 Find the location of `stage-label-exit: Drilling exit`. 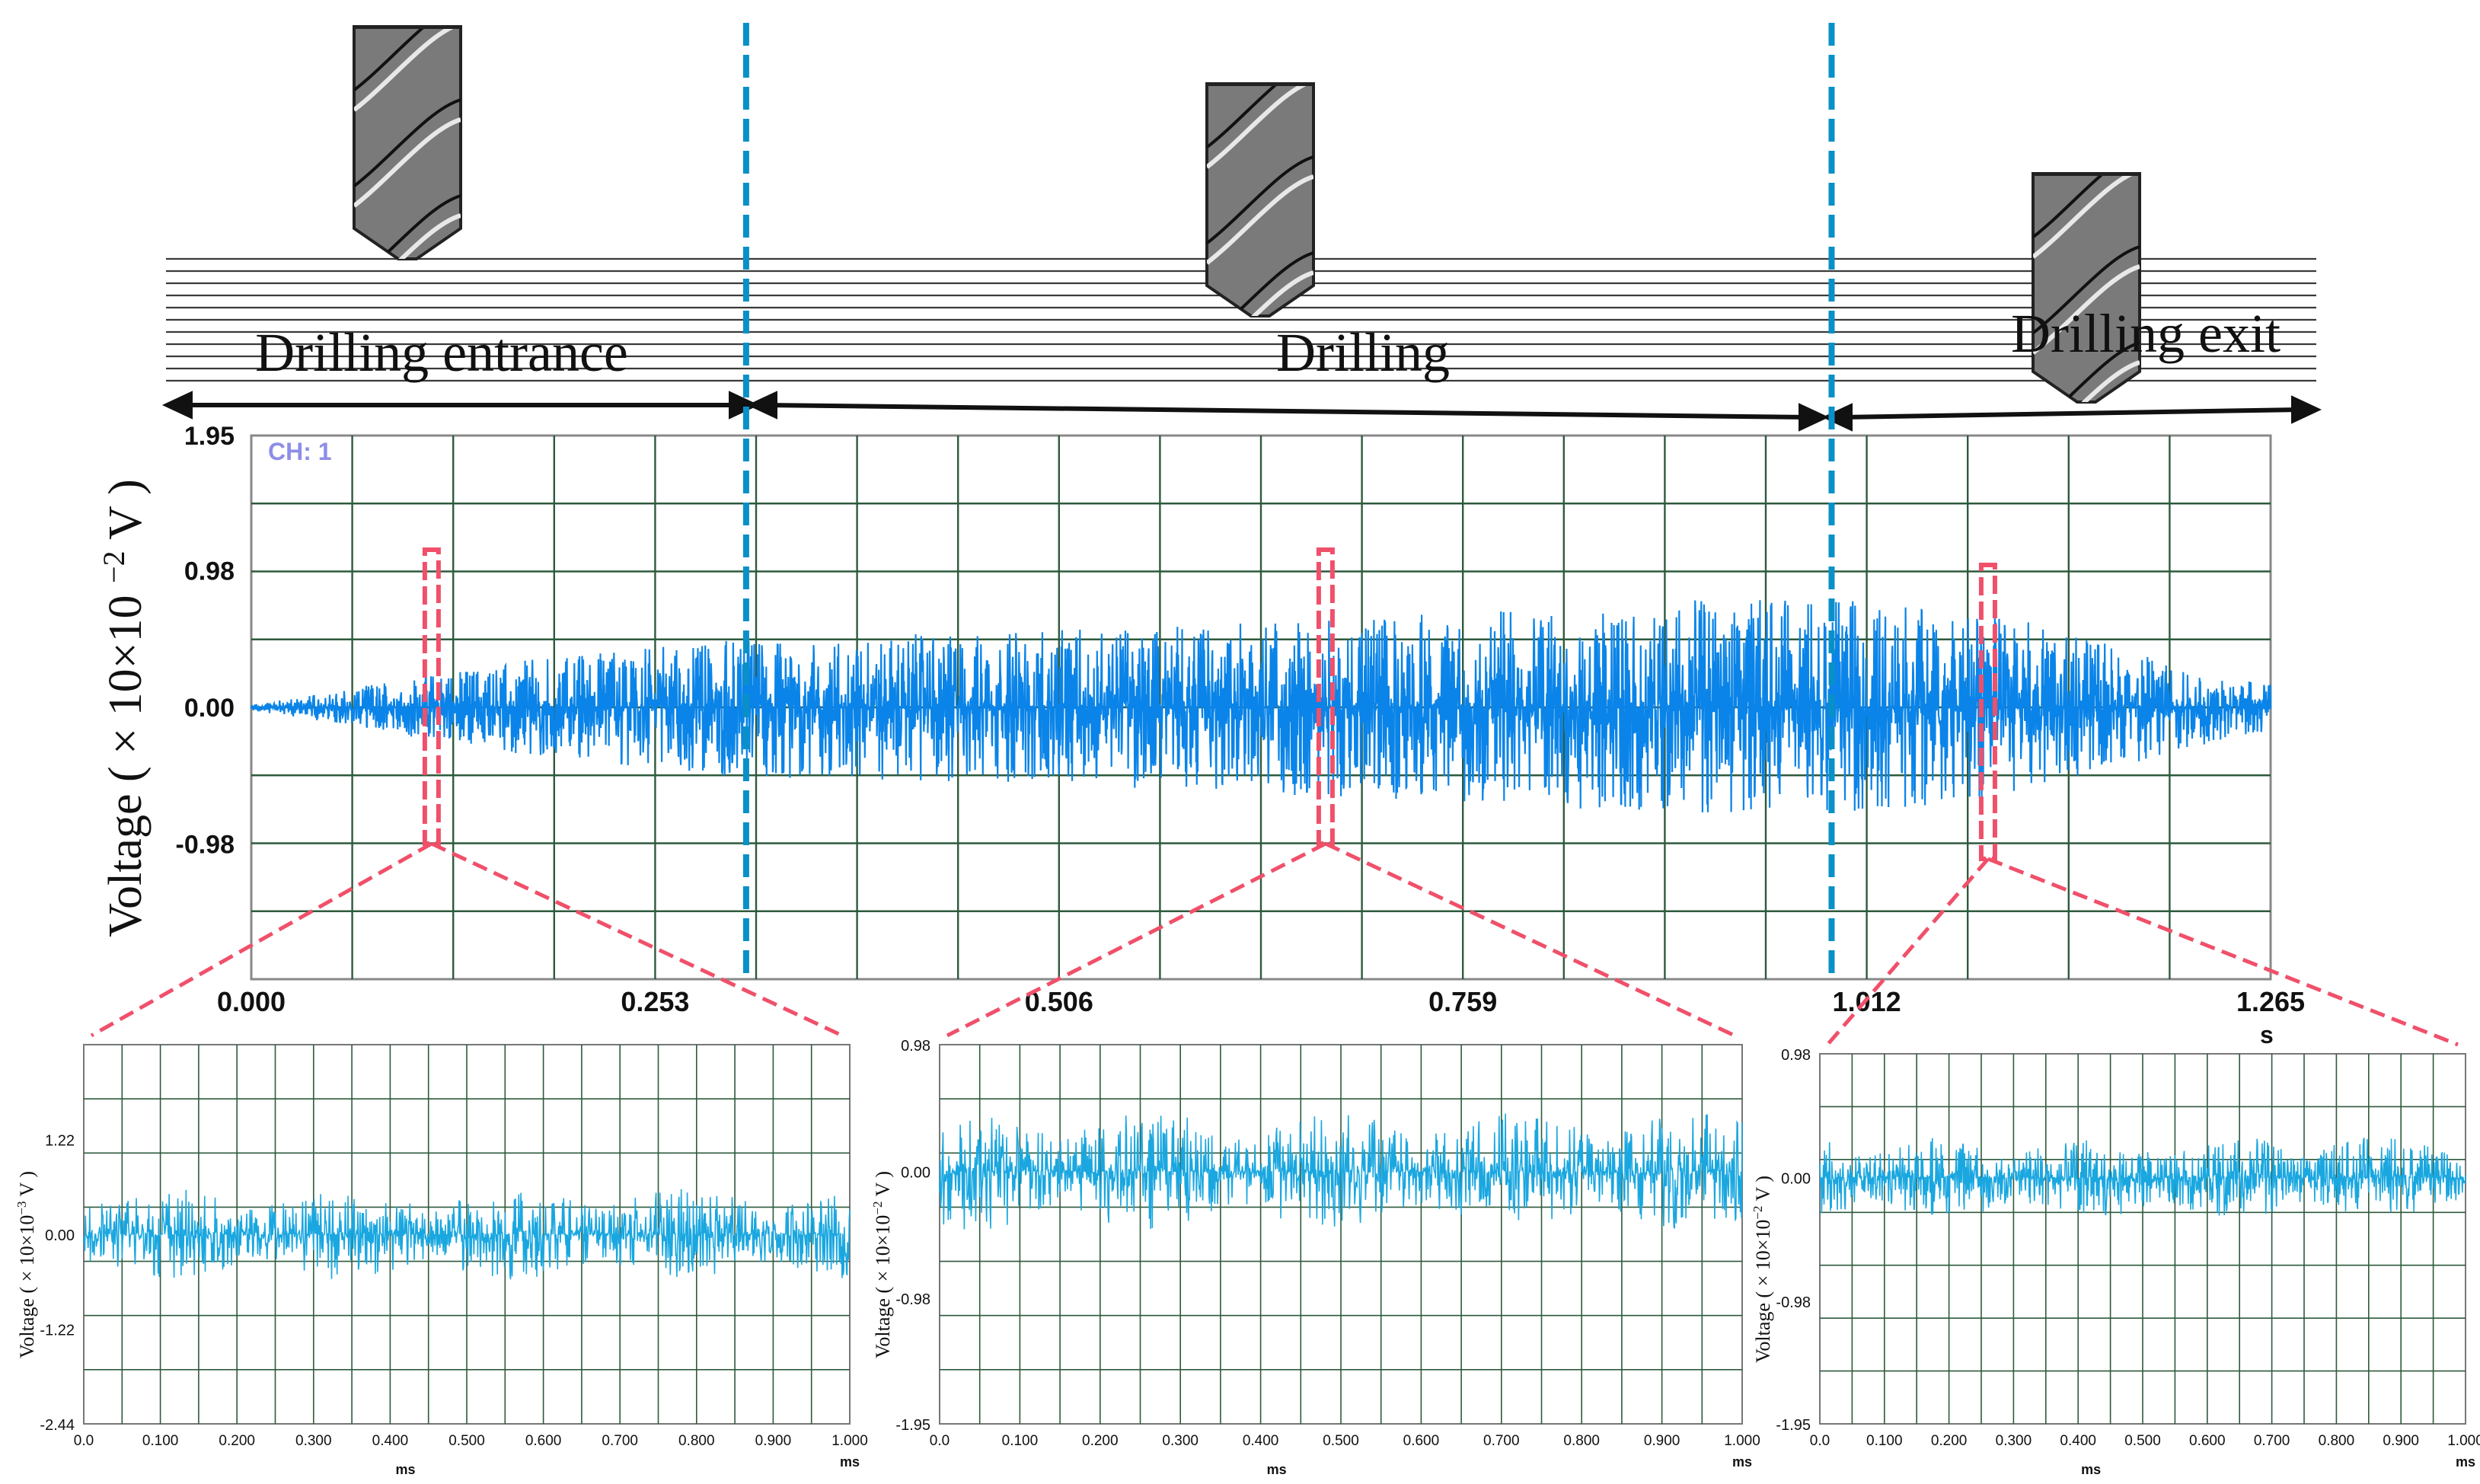

stage-label-exit: Drilling exit is located at coordinates (2146, 333).